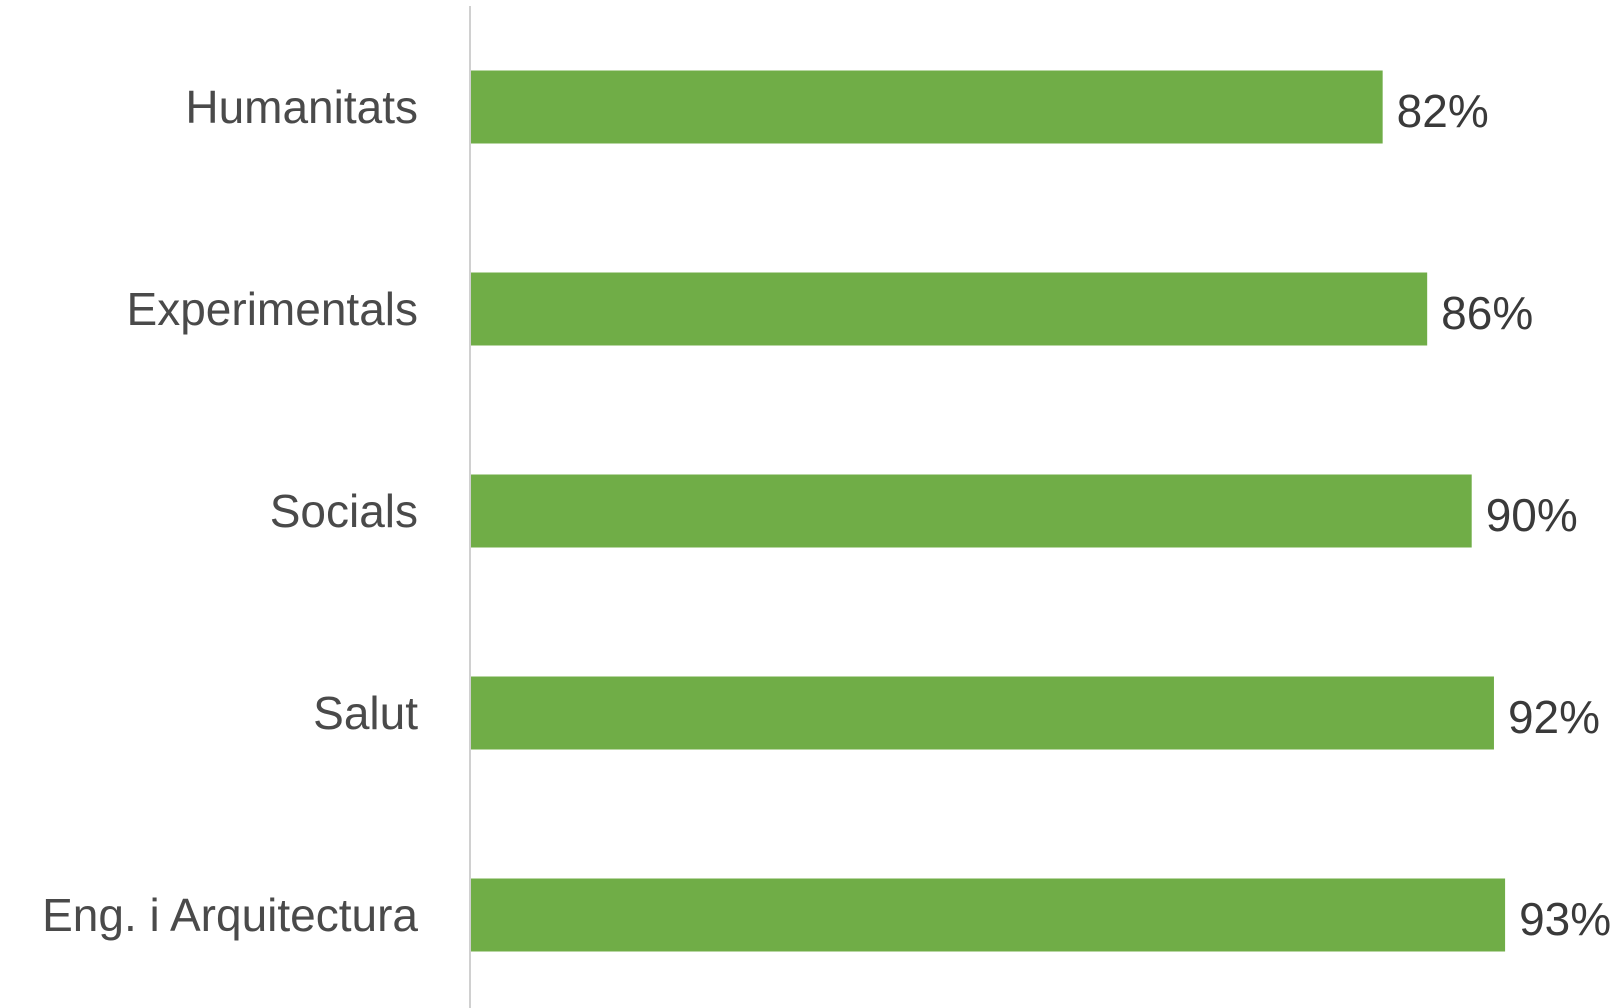 Image resolution: width=1616 pixels, height=1008 pixels. I want to click on value-label: 86%, so click(1487, 313).